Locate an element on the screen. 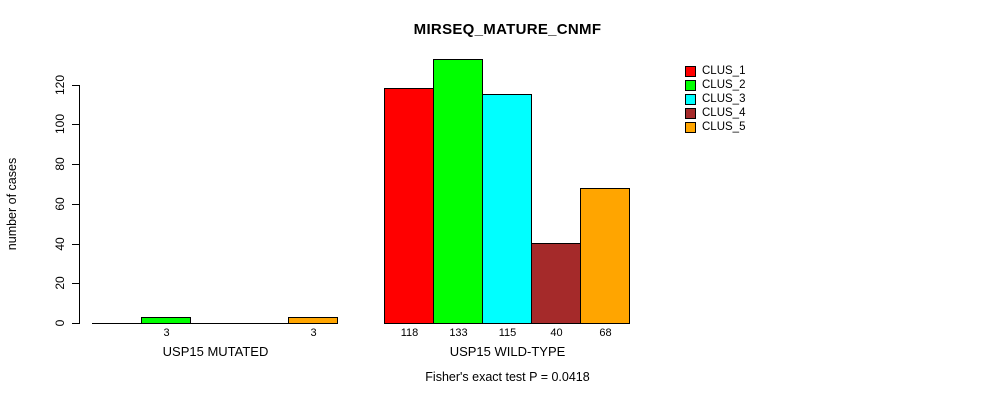 The width and height of the screenshot is (990, 400). caption-fisher-test: Fisher's exact test P = 0.0418 is located at coordinates (507, 377).